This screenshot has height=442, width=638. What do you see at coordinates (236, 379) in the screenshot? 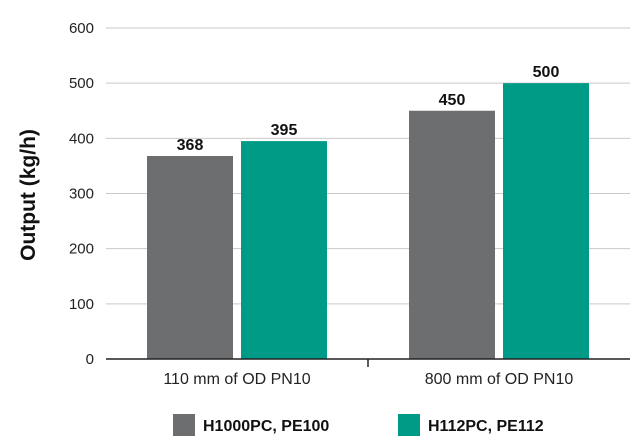
I see `x-category-label: 110 mm of OD PN10` at bounding box center [236, 379].